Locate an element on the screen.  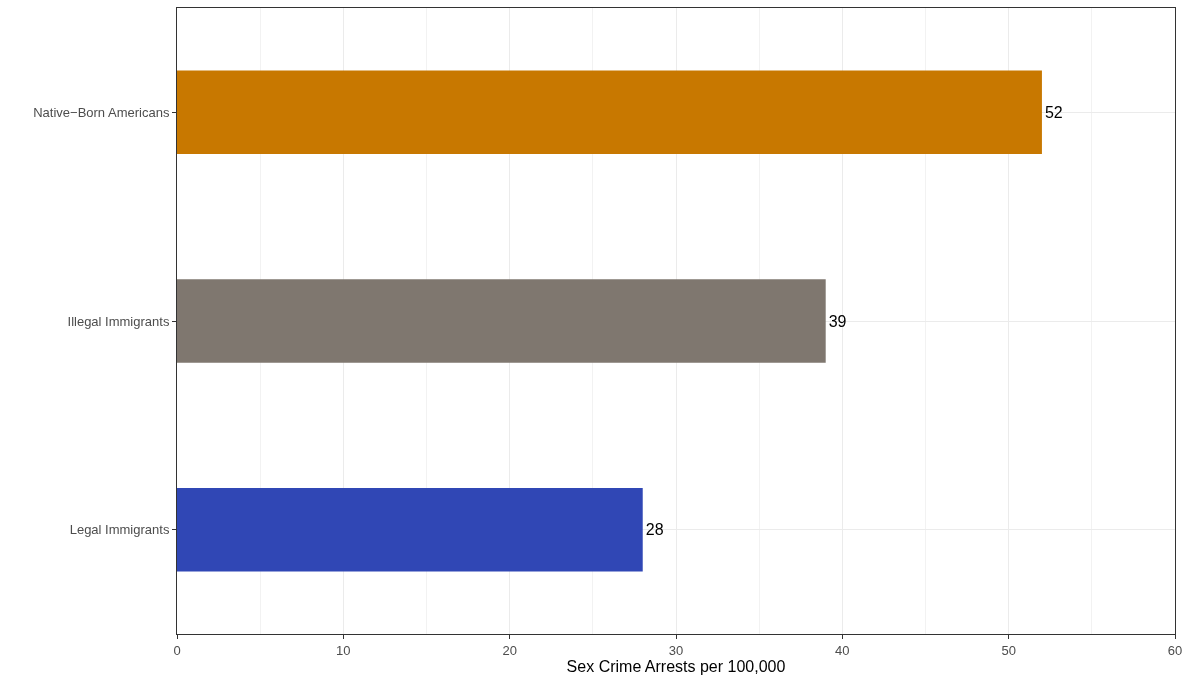
x-tick-label: 10 is located at coordinates (343, 650).